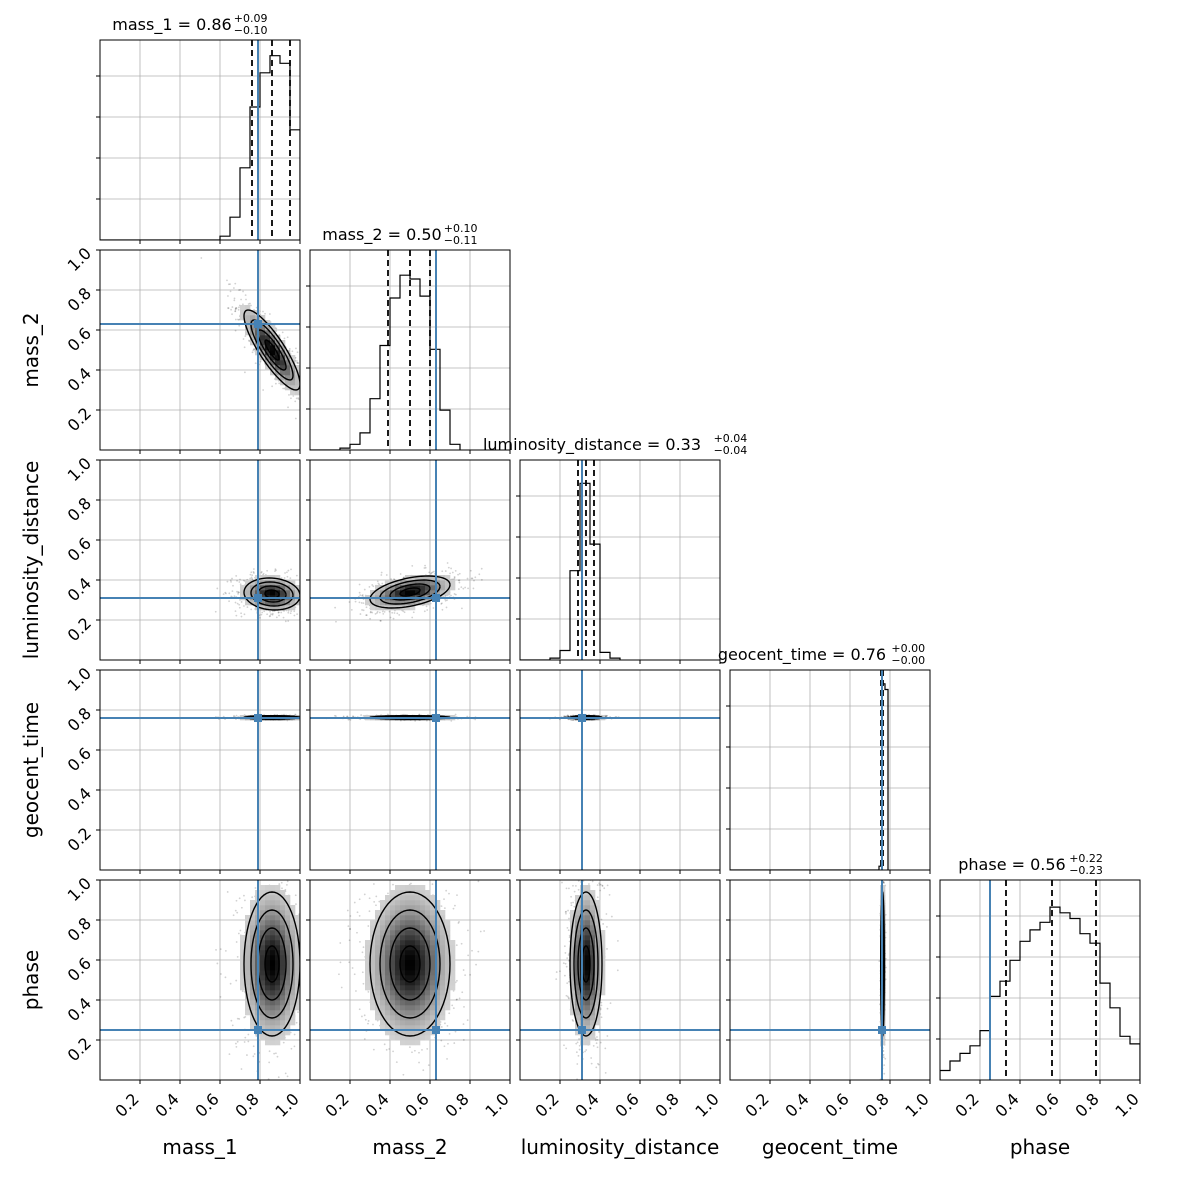 The height and width of the screenshot is (1180, 1180). I want to click on panel-title-text: phase = 0.56, so click(1011, 864).